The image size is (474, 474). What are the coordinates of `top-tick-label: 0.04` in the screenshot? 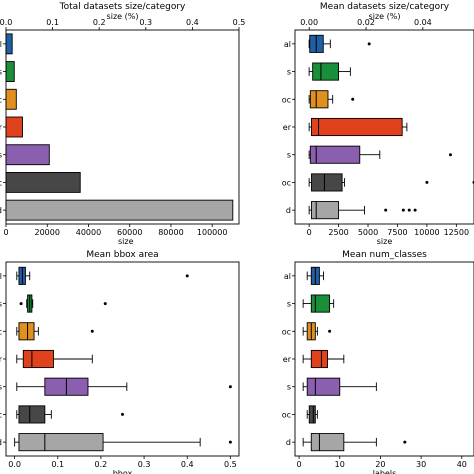 It's located at (423, 22).